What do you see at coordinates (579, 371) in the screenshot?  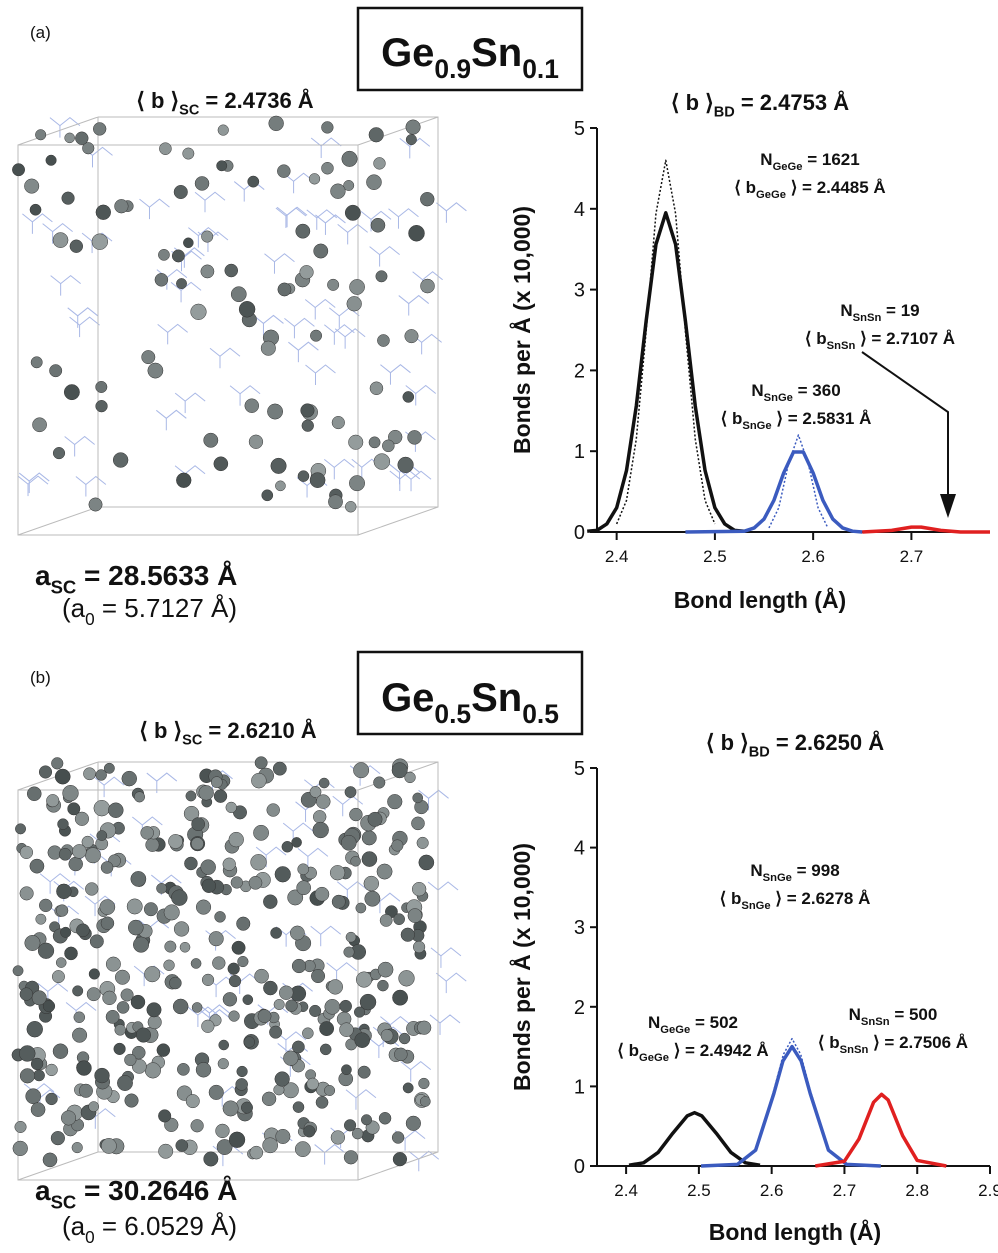 I see `y-tick-label: 2` at bounding box center [579, 371].